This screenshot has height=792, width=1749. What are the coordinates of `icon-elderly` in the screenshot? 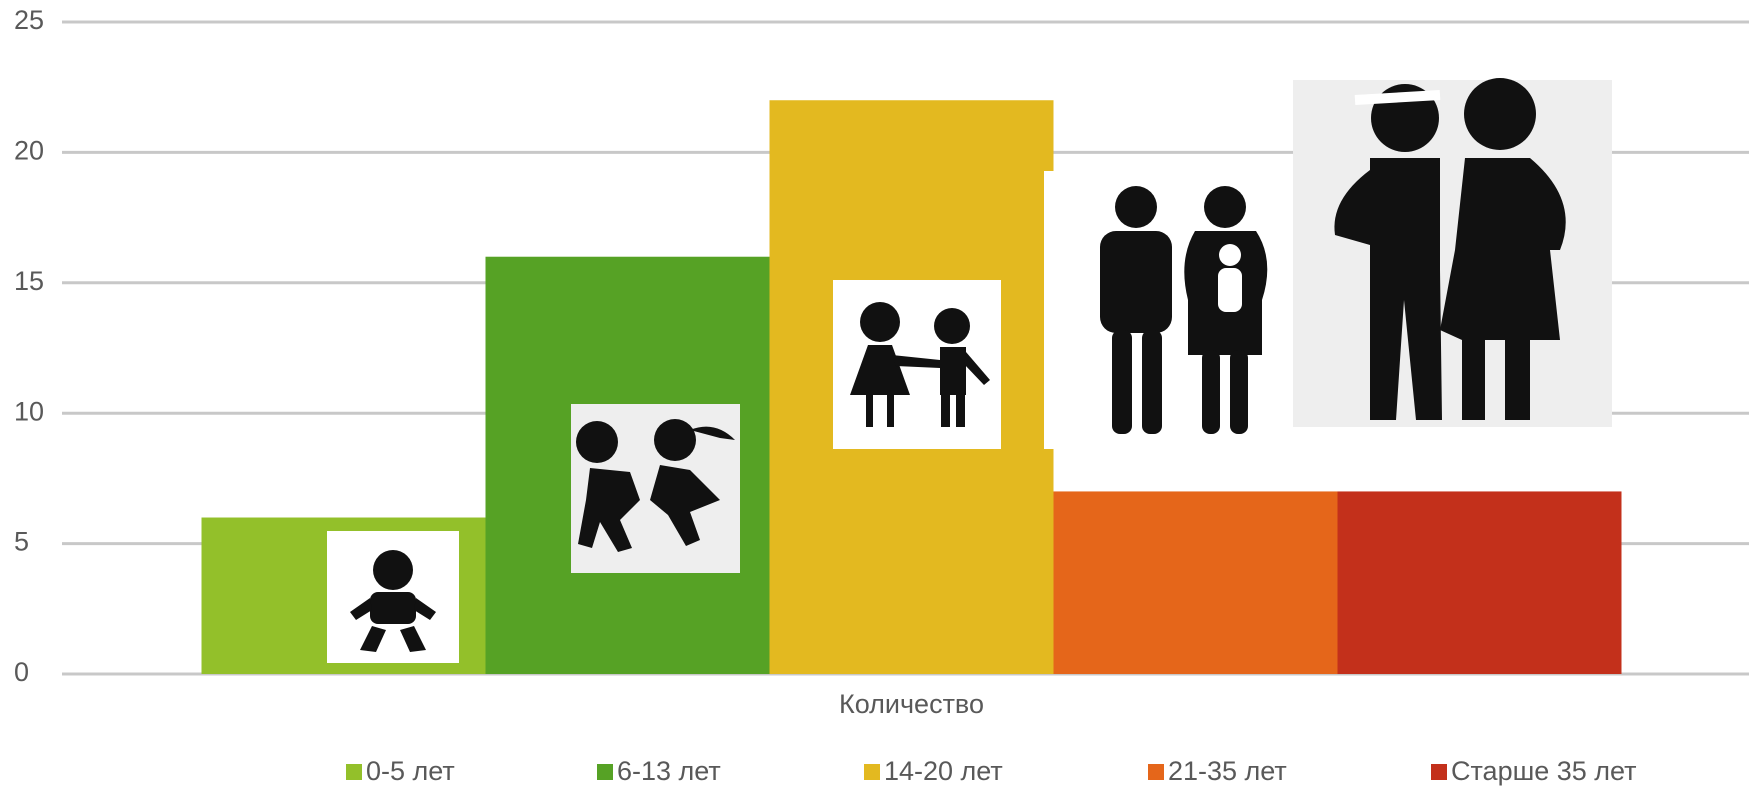 It's located at (1452, 252).